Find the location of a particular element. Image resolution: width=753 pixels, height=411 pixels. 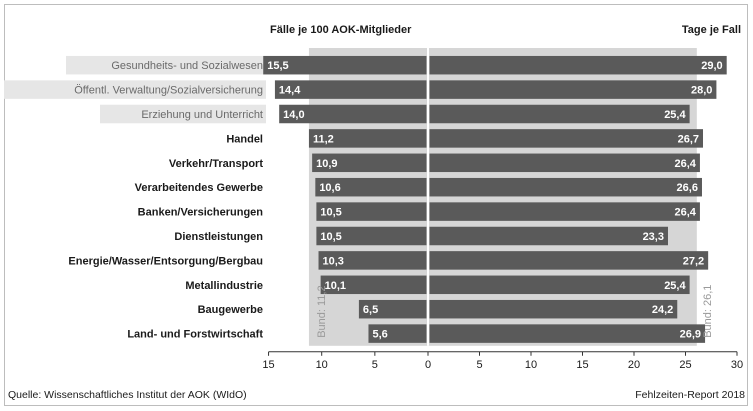

category-label: Metallindustrie is located at coordinates (224, 286).